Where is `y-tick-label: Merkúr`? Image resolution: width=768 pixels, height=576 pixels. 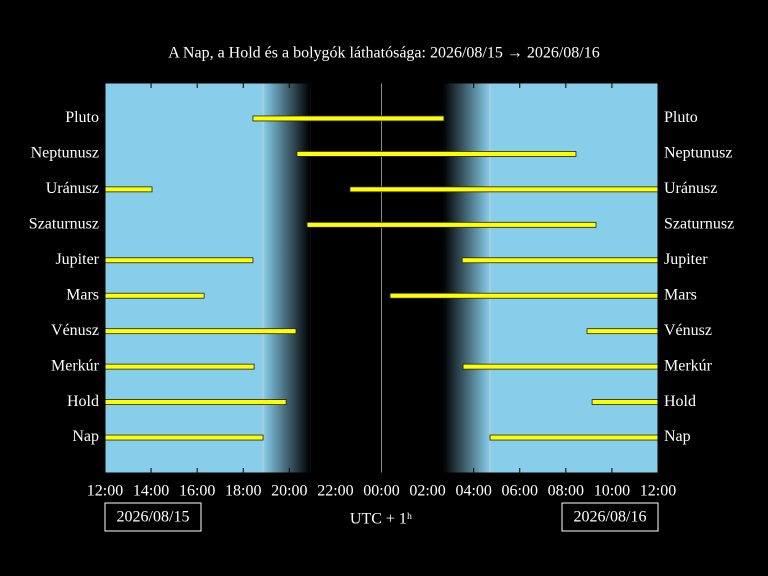 y-tick-label: Merkúr is located at coordinates (75, 365).